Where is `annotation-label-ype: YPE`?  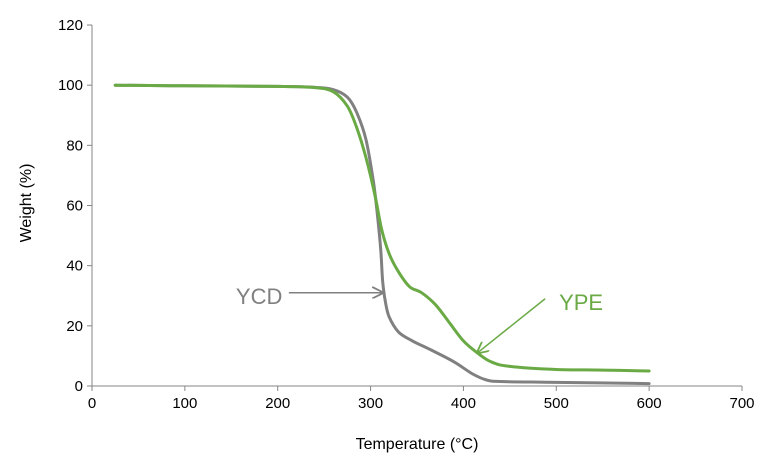 annotation-label-ype: YPE is located at coordinates (581, 302).